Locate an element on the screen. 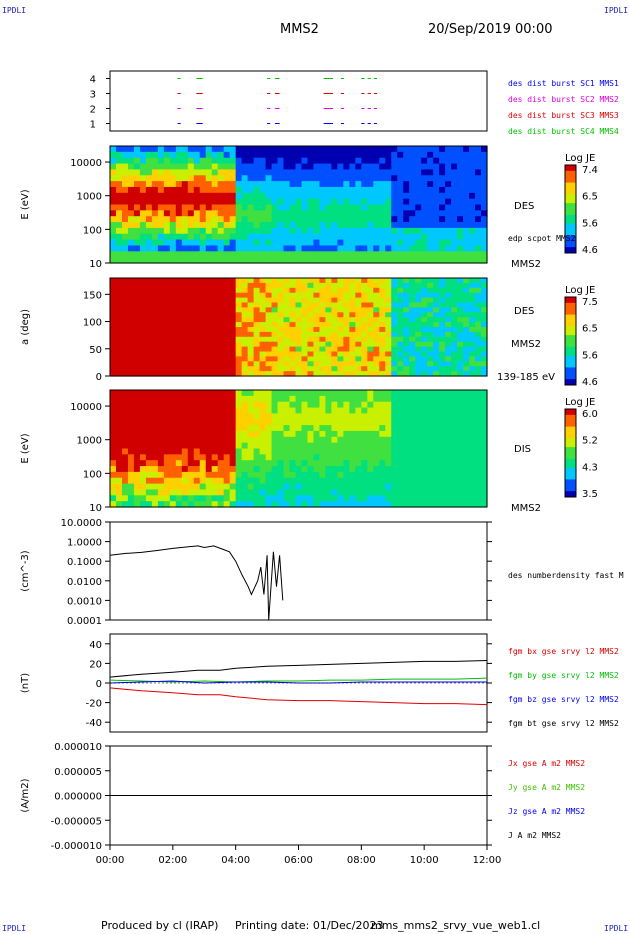 Image resolution: width=630 pixels, height=934 pixels. des-pitch-cells is located at coordinates (299, 327).